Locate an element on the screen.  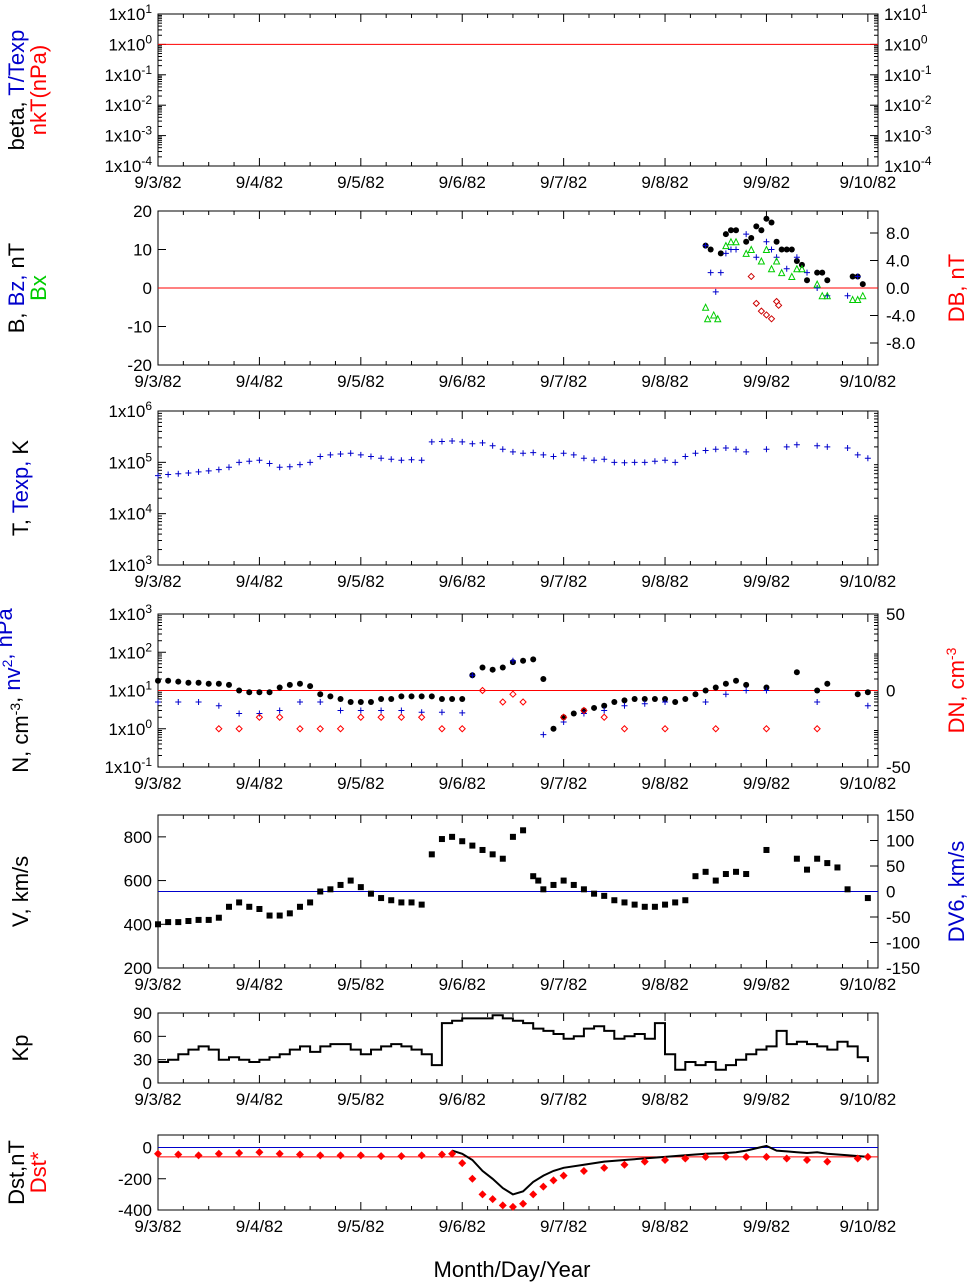
y-tick-label-right: -8.0 is located at coordinates (900, 343).